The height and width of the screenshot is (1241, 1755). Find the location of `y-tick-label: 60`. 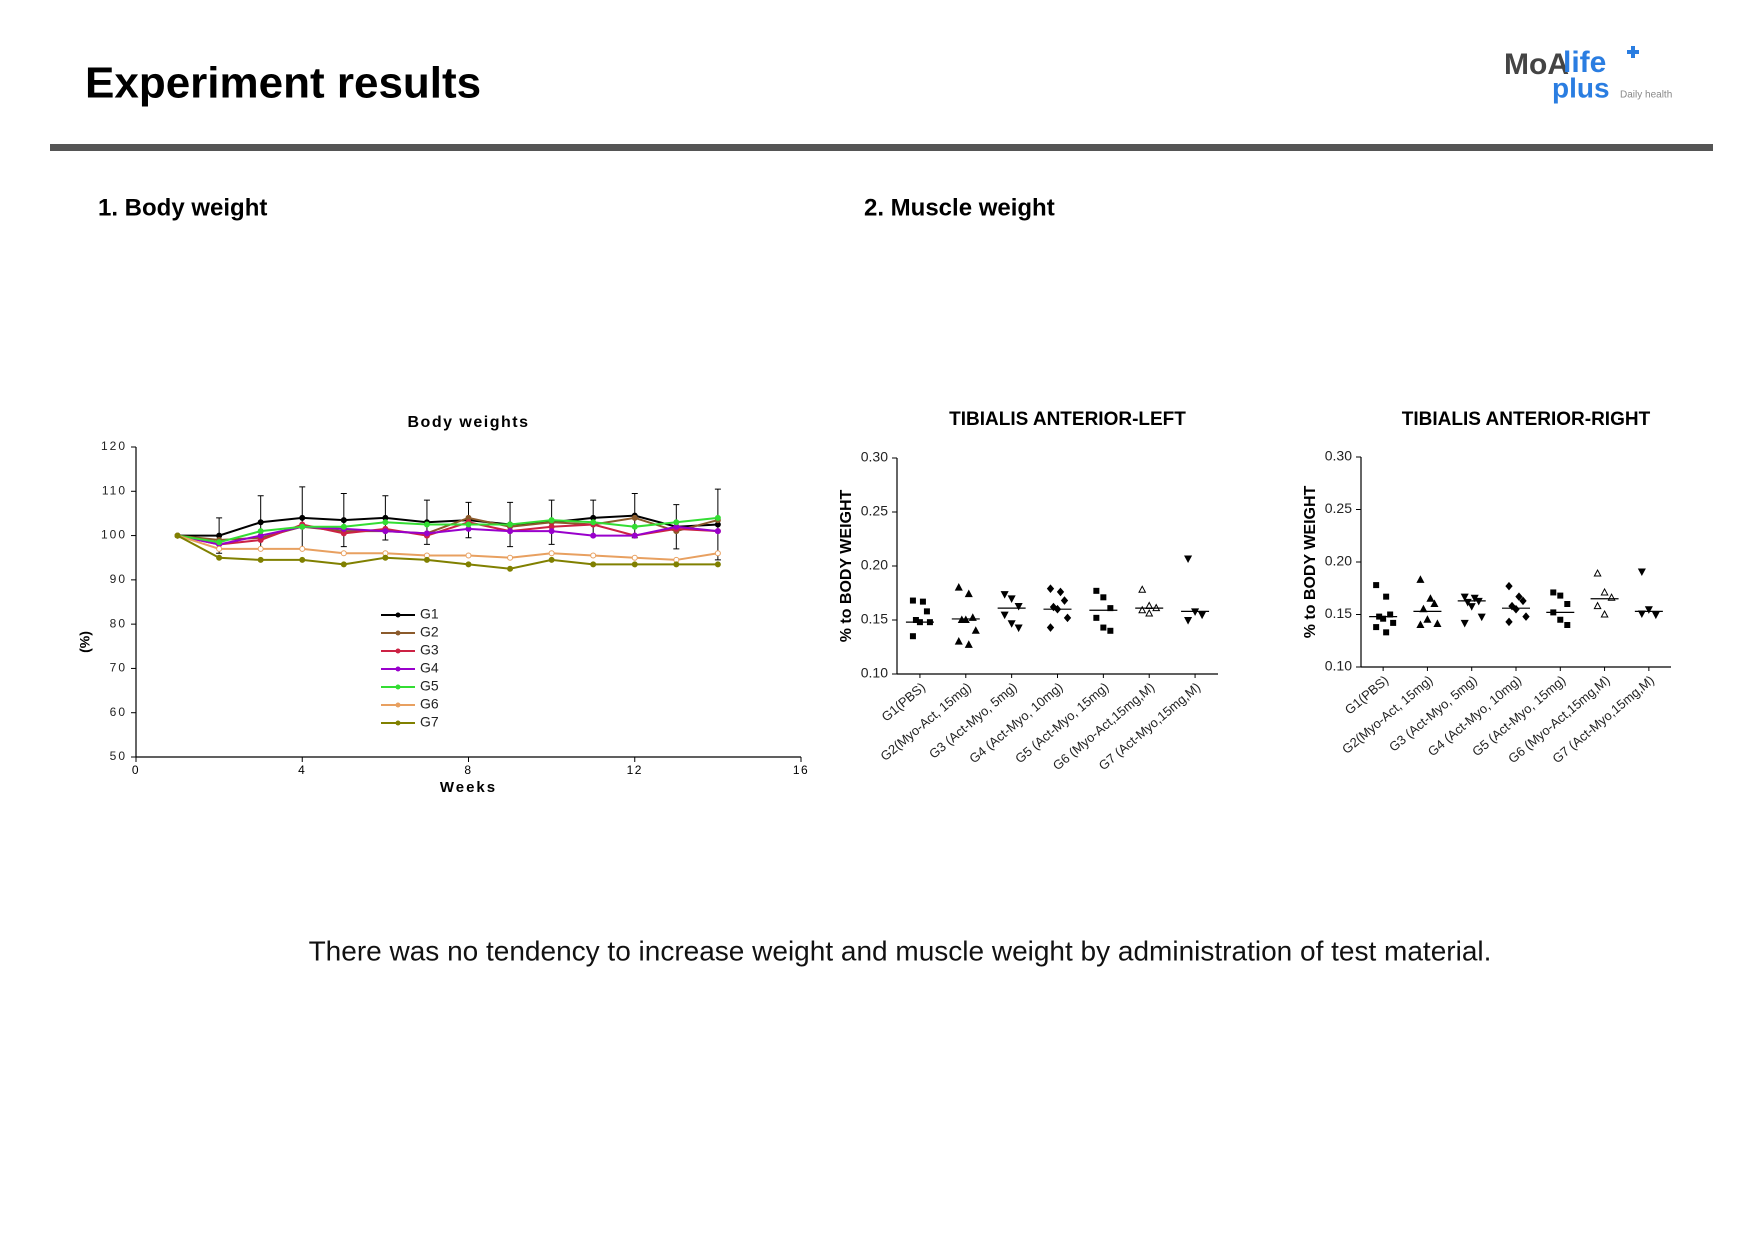

y-tick-label: 60 is located at coordinates (118, 712).